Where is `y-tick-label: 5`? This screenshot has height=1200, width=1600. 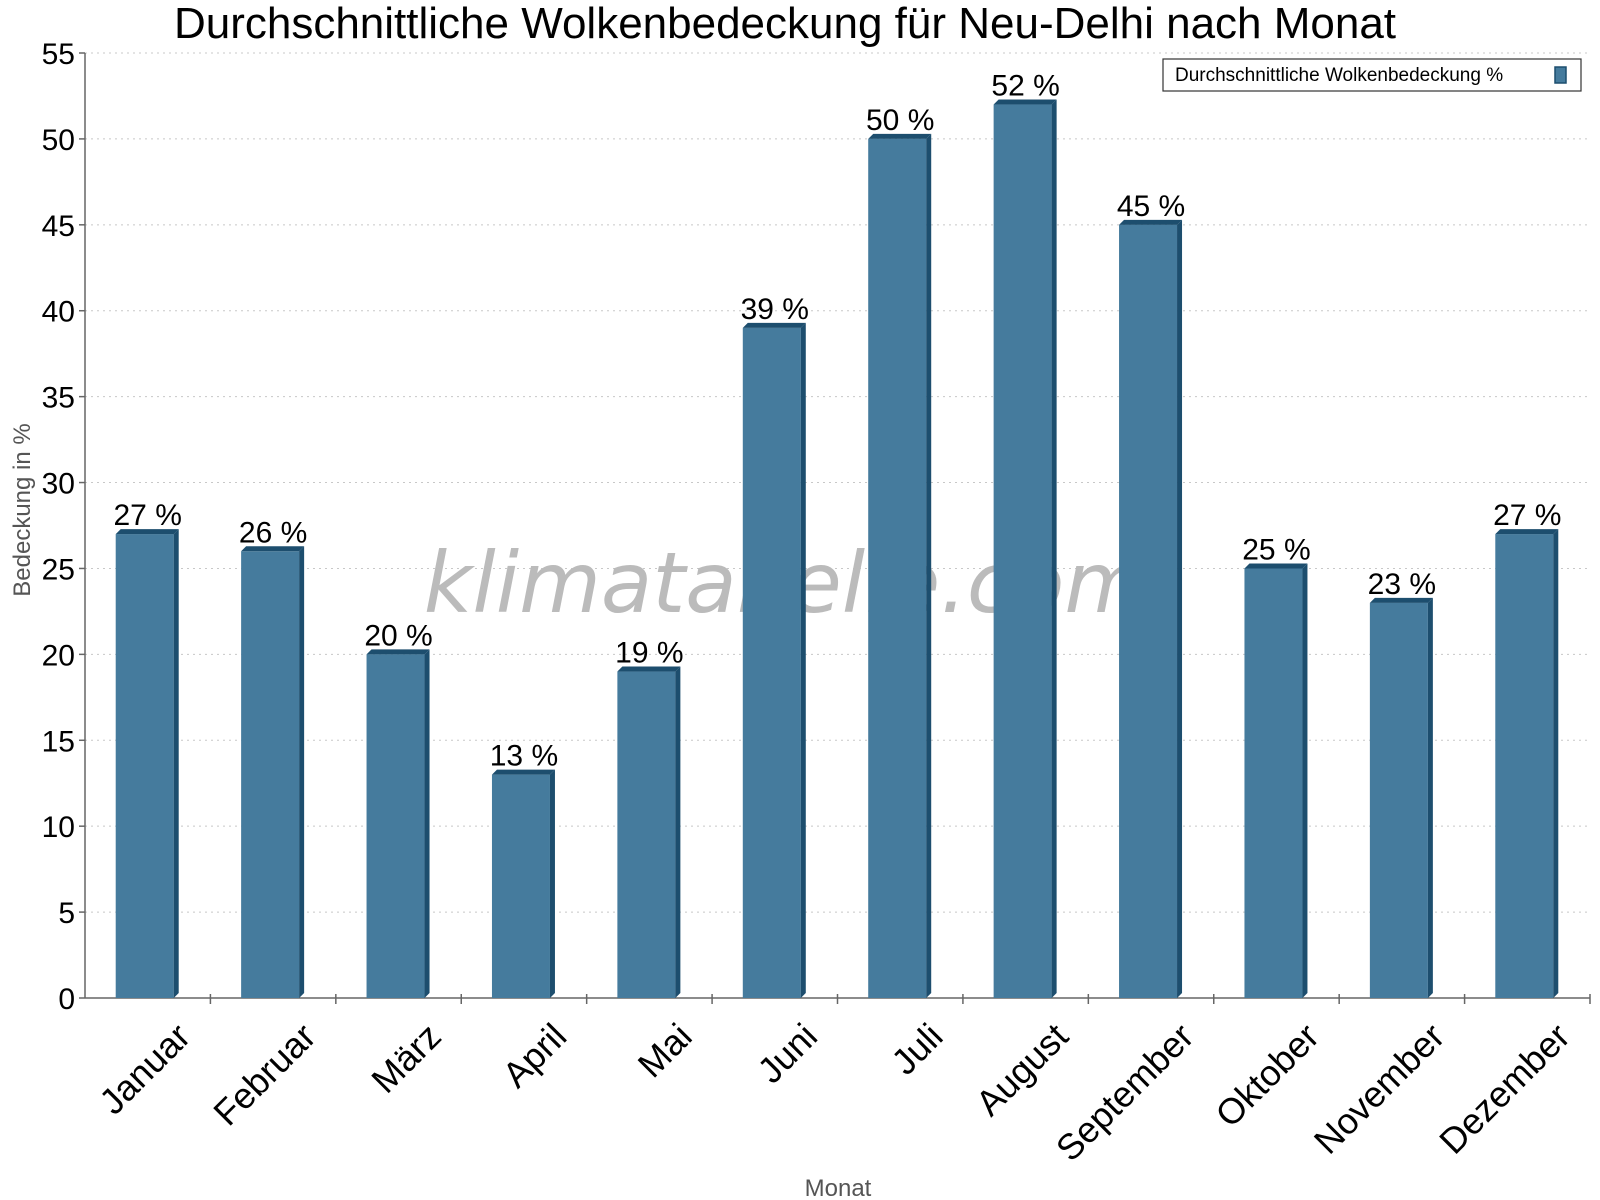 y-tick-label: 5 is located at coordinates (66, 913).